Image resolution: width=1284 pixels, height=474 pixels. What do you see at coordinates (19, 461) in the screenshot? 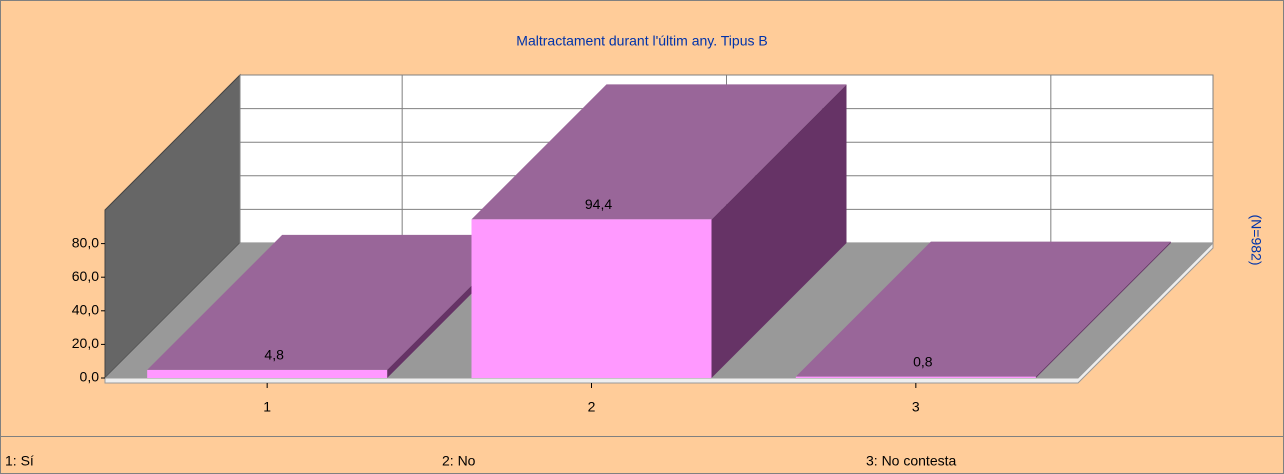
I see `legend-entry: 1: Sí` at bounding box center [19, 461].